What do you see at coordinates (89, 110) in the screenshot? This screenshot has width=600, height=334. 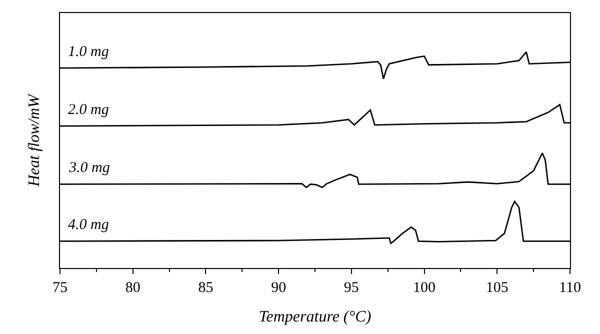 I see `series-label: 2.0 mg` at bounding box center [89, 110].